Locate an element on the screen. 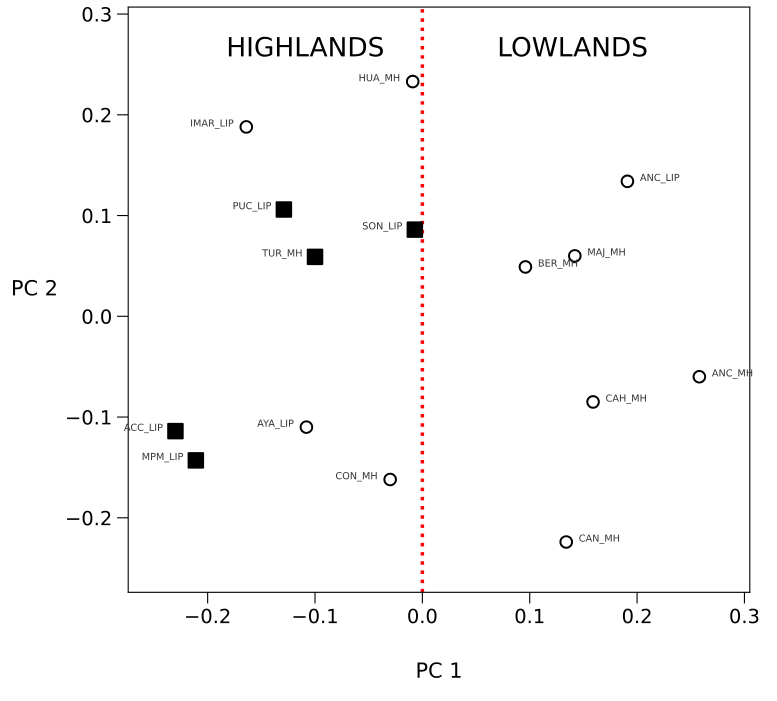  y-tick-label: −0.2 is located at coordinates (88, 518).